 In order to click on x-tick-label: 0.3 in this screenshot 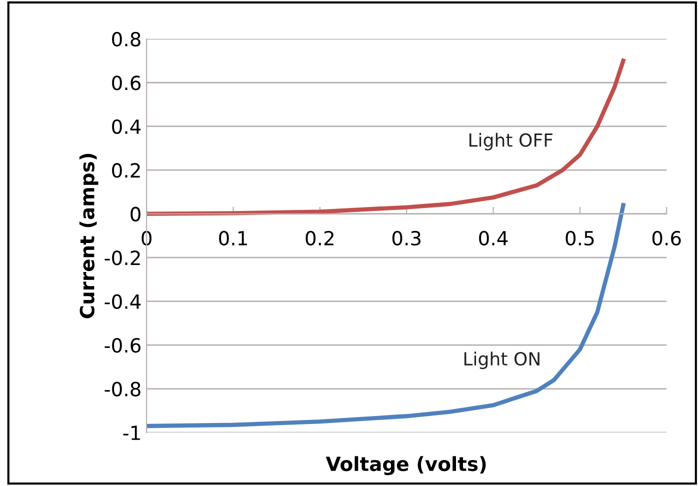, I will do `click(406, 238)`.